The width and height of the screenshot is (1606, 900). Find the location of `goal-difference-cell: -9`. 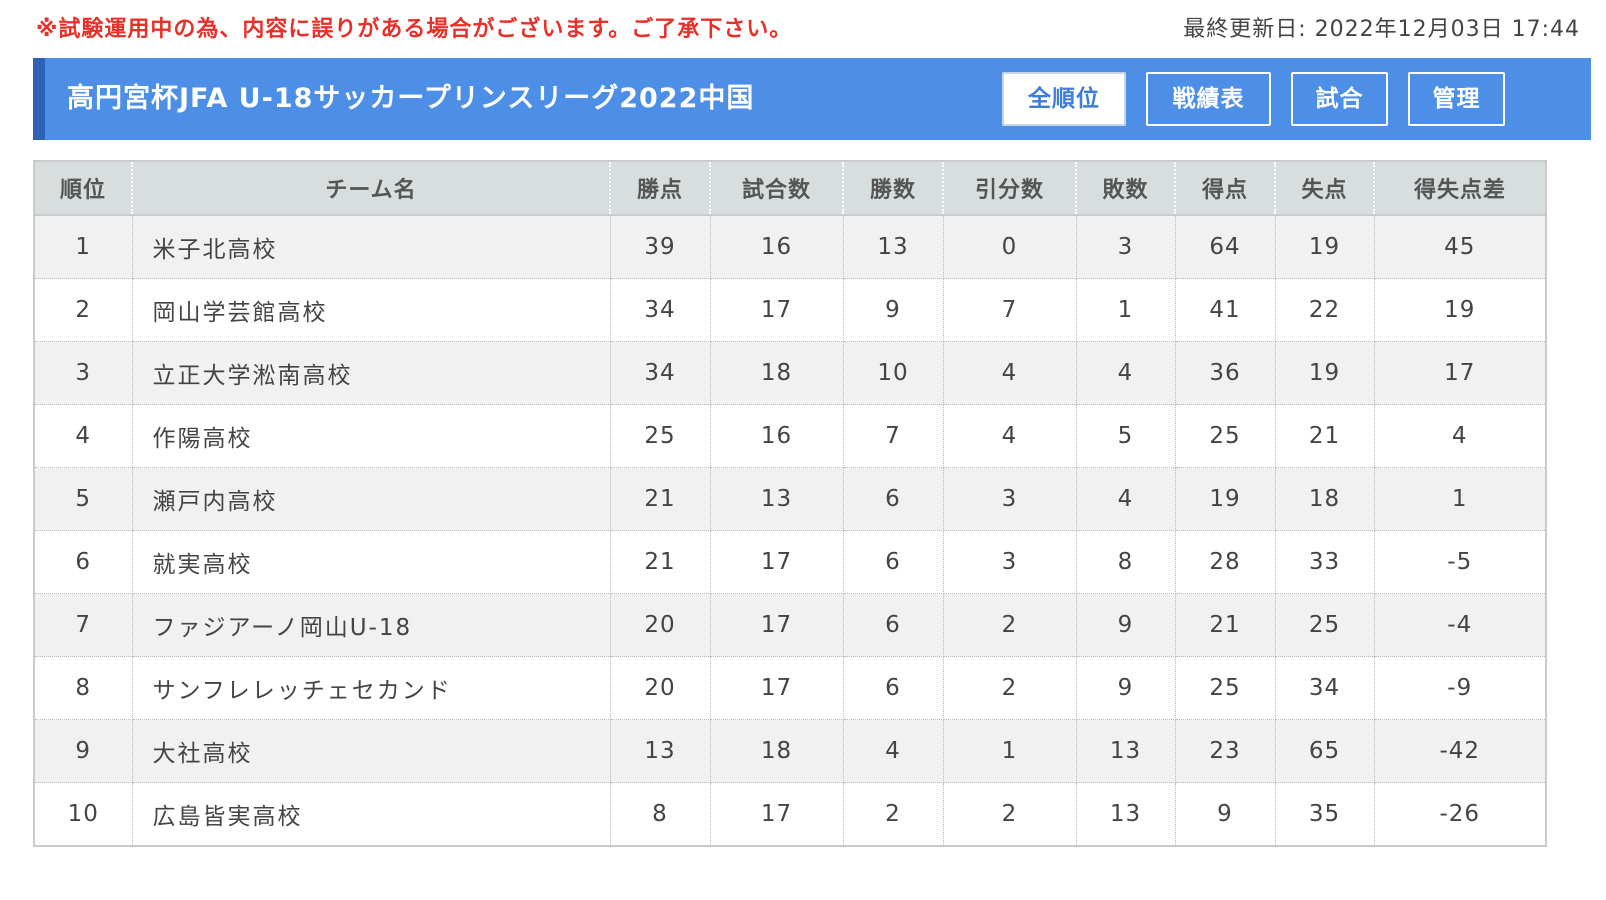

goal-difference-cell: -9 is located at coordinates (1460, 688).